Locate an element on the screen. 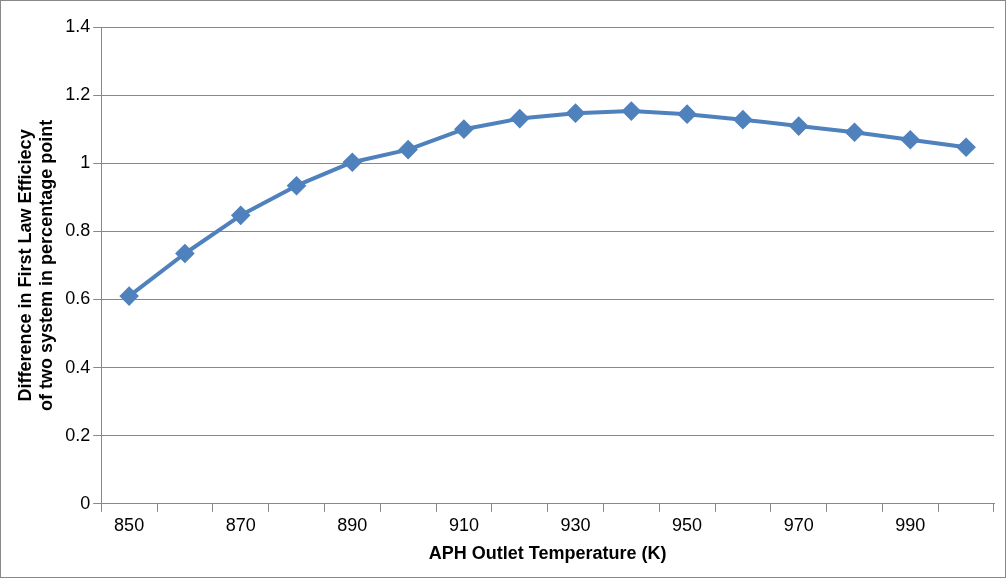 Image resolution: width=1008 pixels, height=580 pixels. x-axis-title: APH Outlet Temperature (K) is located at coordinates (547, 553).